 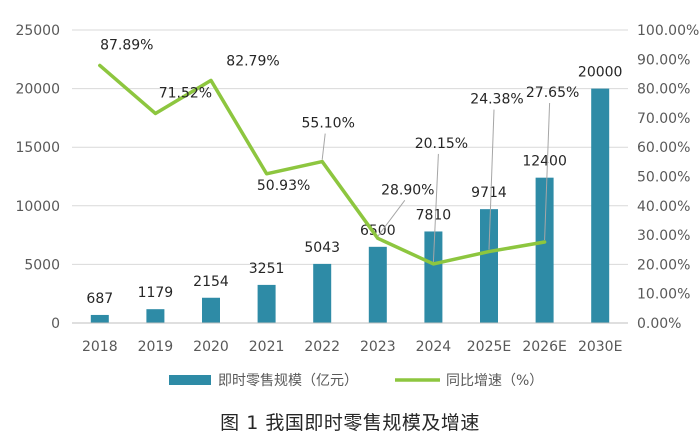 What do you see at coordinates (407, 190) in the screenshot?
I see `line-data-label: 28.90%` at bounding box center [407, 190].